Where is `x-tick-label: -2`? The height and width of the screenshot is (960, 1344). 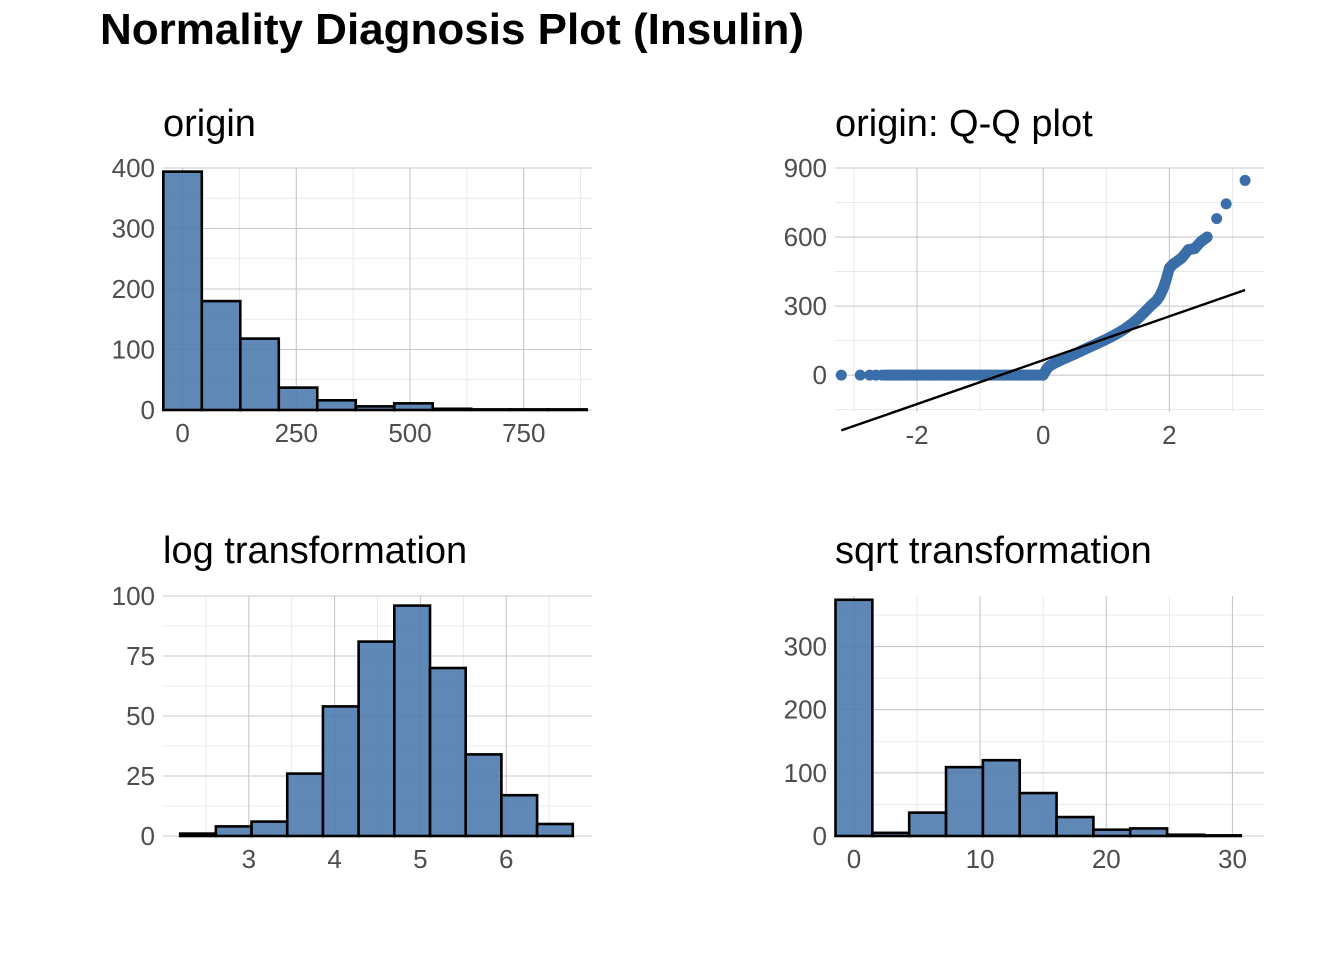 x-tick-label: -2 is located at coordinates (916, 435).